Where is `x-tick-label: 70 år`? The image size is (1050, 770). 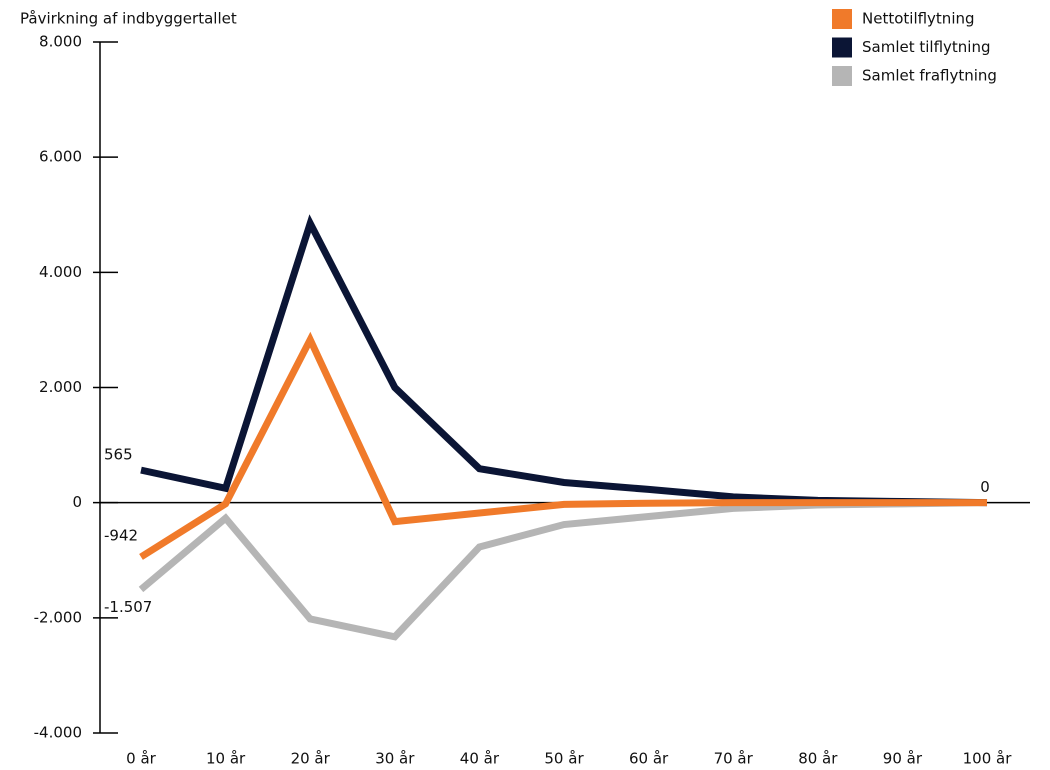
x-tick-label: 70 år is located at coordinates (734, 759).